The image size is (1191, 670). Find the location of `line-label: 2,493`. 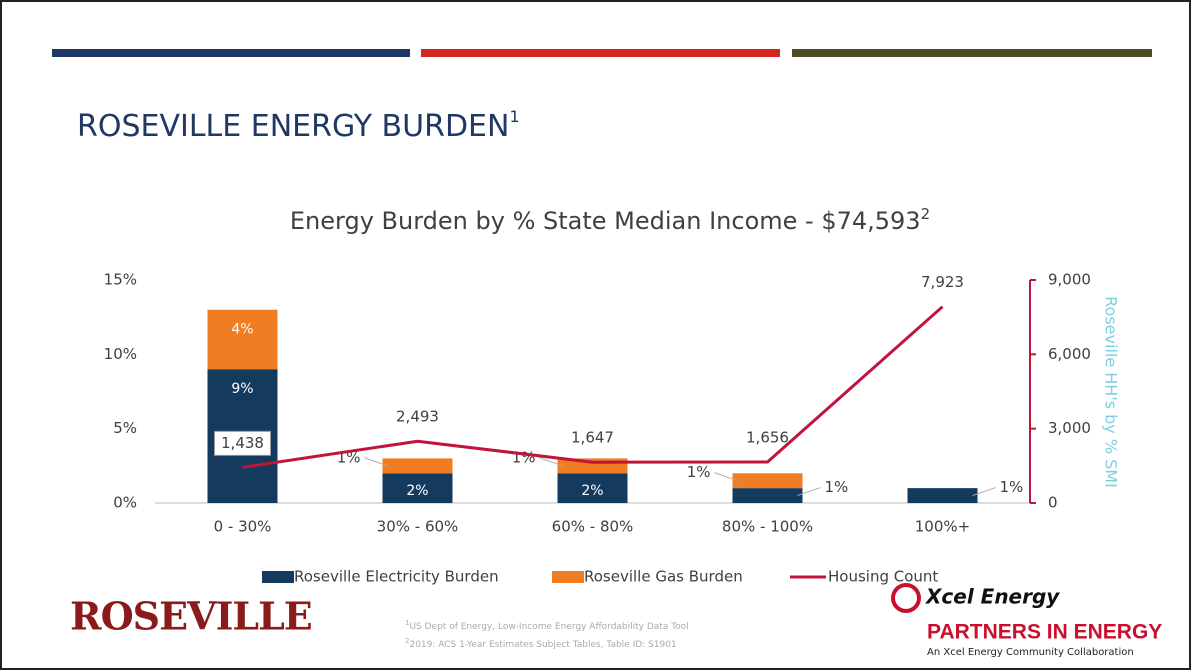

line-label: 2,493 is located at coordinates (417, 417).